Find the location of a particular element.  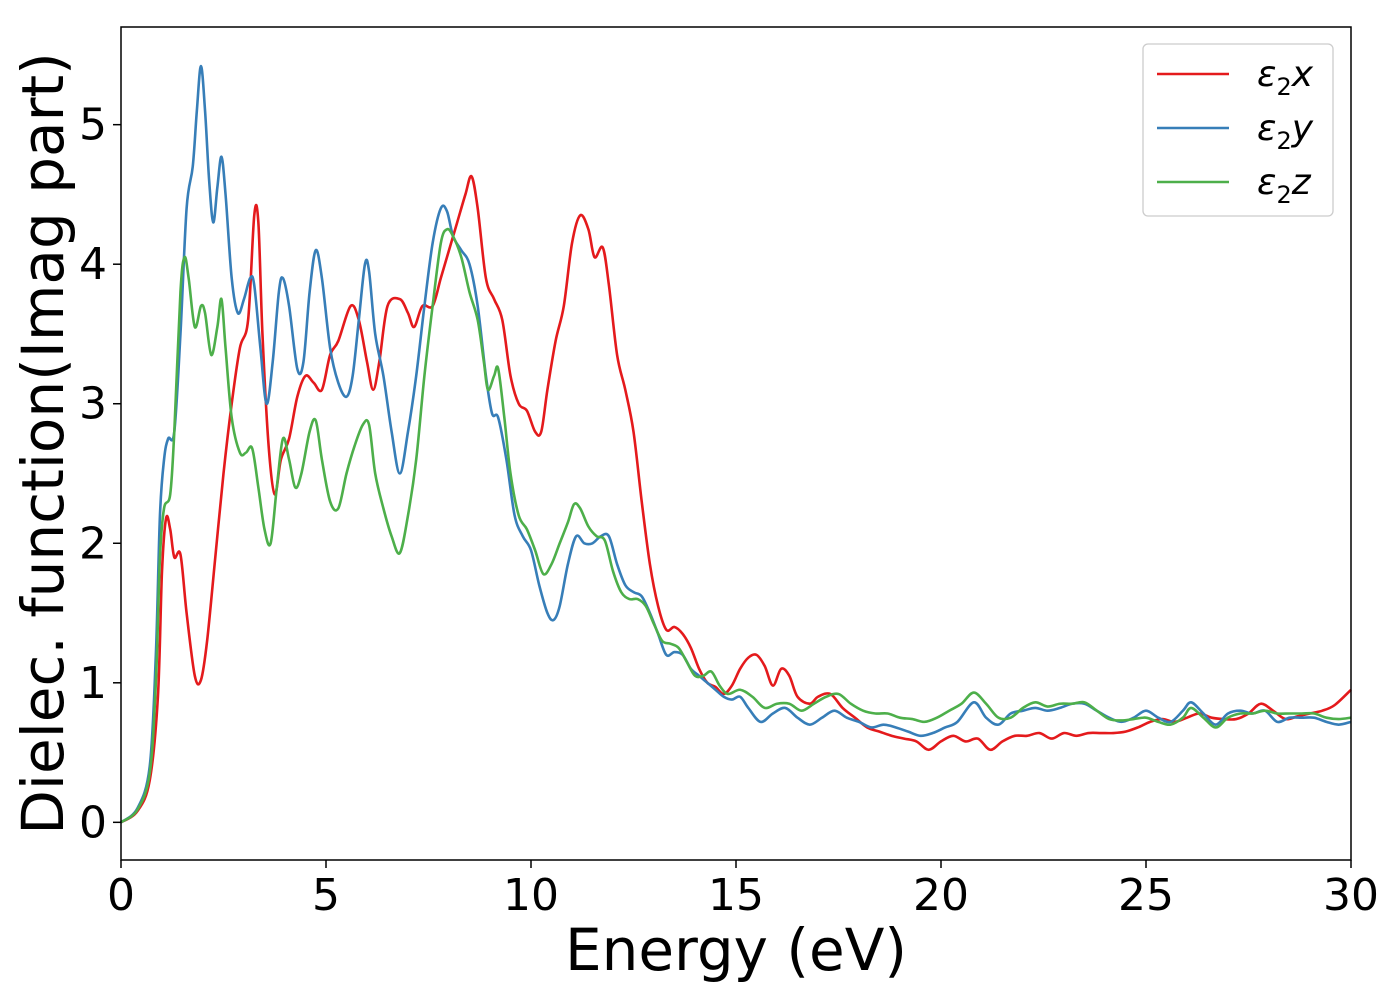

x-tick-label: 10 is located at coordinates (531, 895).